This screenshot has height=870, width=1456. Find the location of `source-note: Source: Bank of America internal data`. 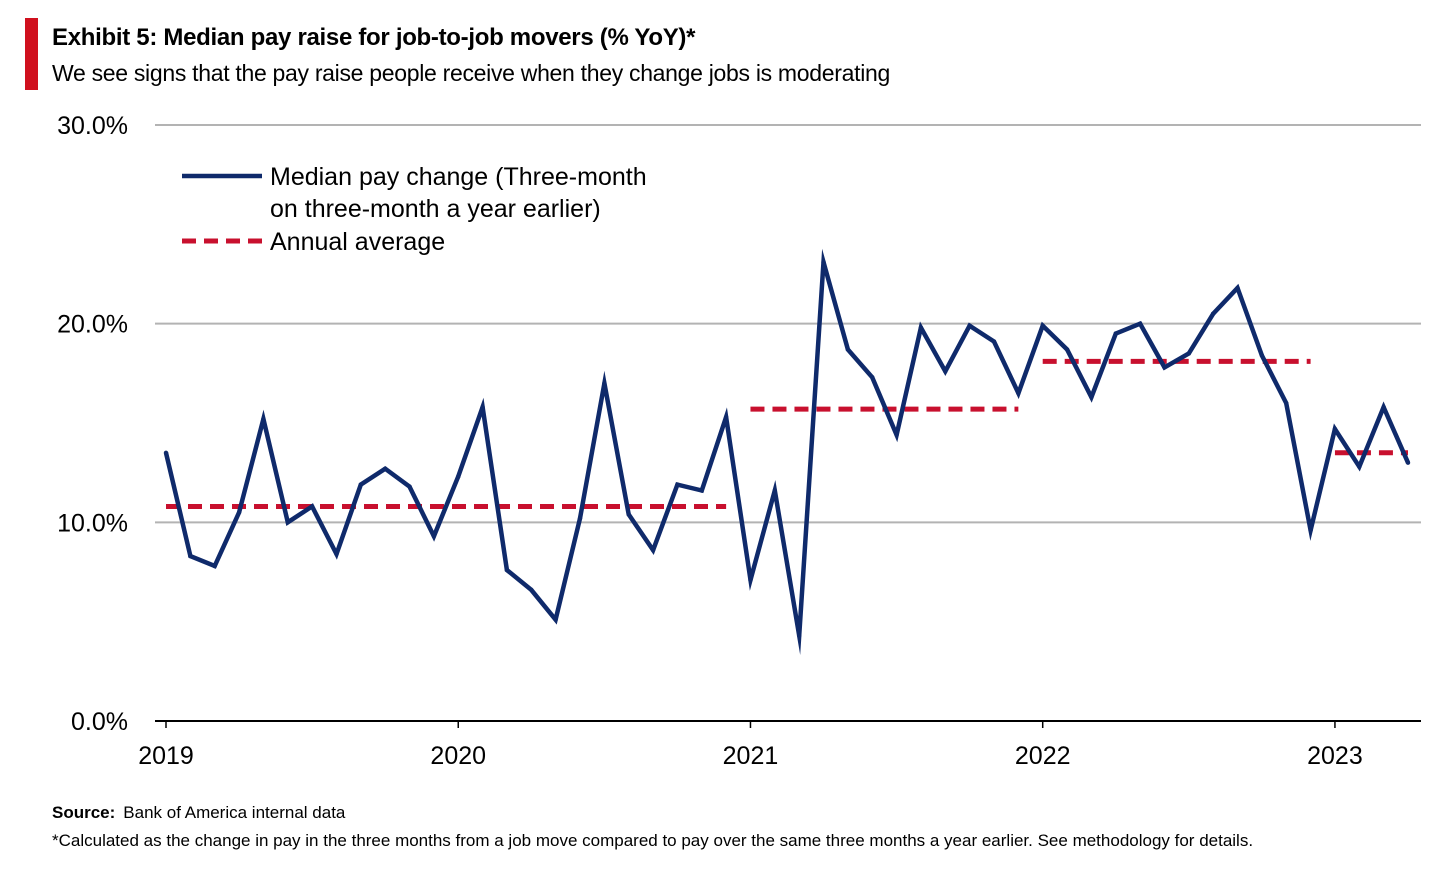

source-note: Source: Bank of America internal data is located at coordinates (198, 813).